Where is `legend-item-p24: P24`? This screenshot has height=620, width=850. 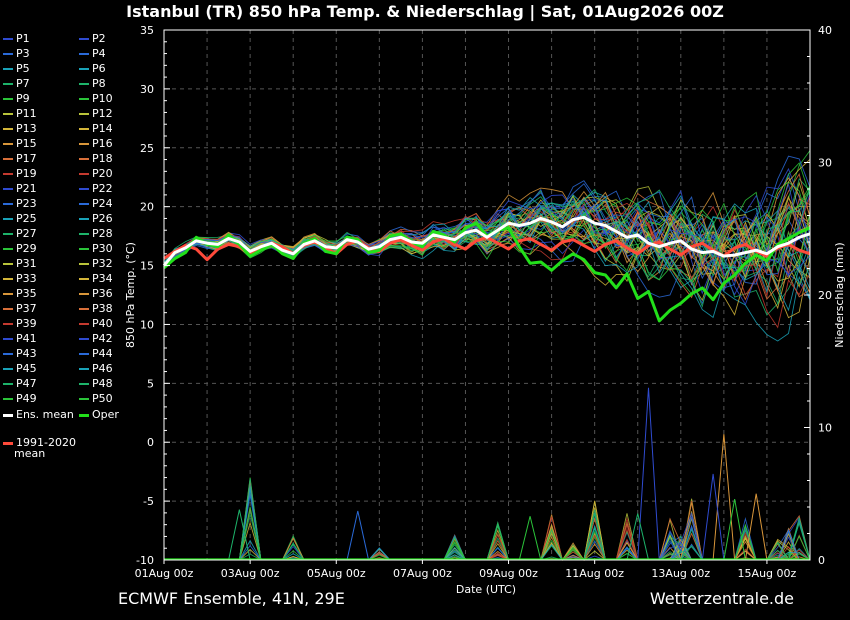
legend-item-p24: P24 is located at coordinates (96, 204).